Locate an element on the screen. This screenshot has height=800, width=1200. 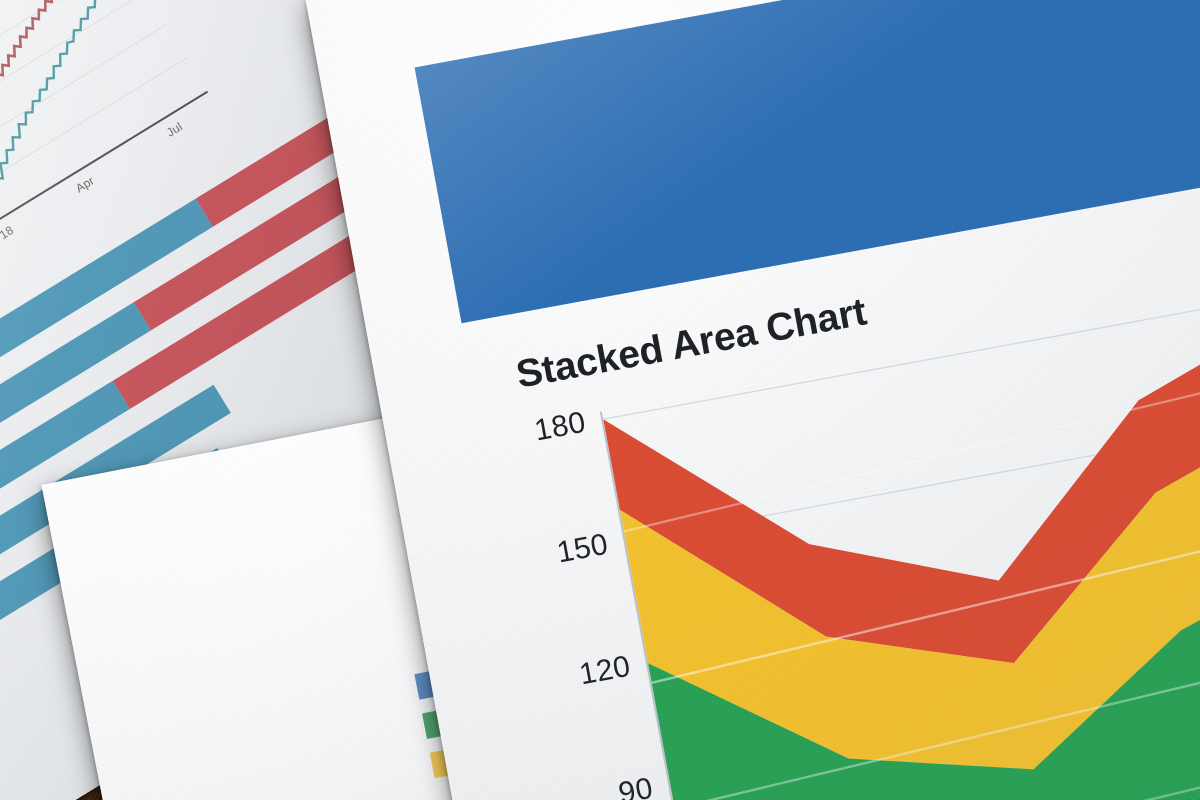
y-tick-150: 150 is located at coordinates (582, 548).